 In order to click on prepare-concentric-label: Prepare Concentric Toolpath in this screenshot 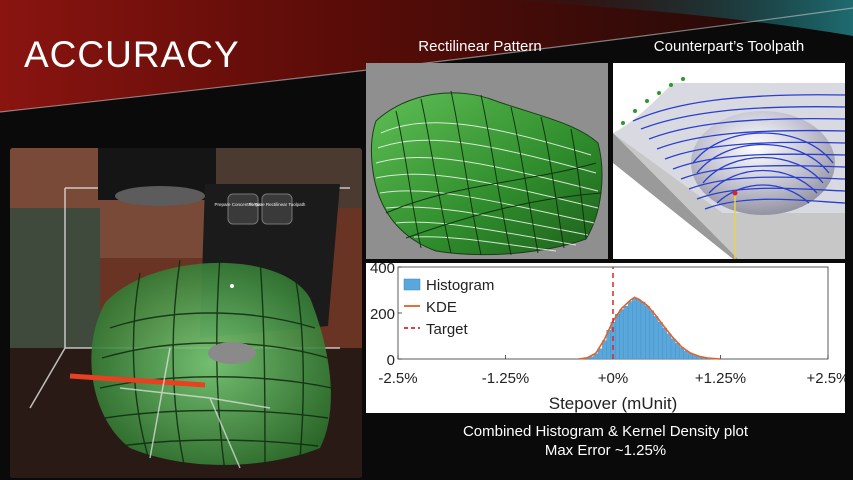, I will do `click(243, 204)`.